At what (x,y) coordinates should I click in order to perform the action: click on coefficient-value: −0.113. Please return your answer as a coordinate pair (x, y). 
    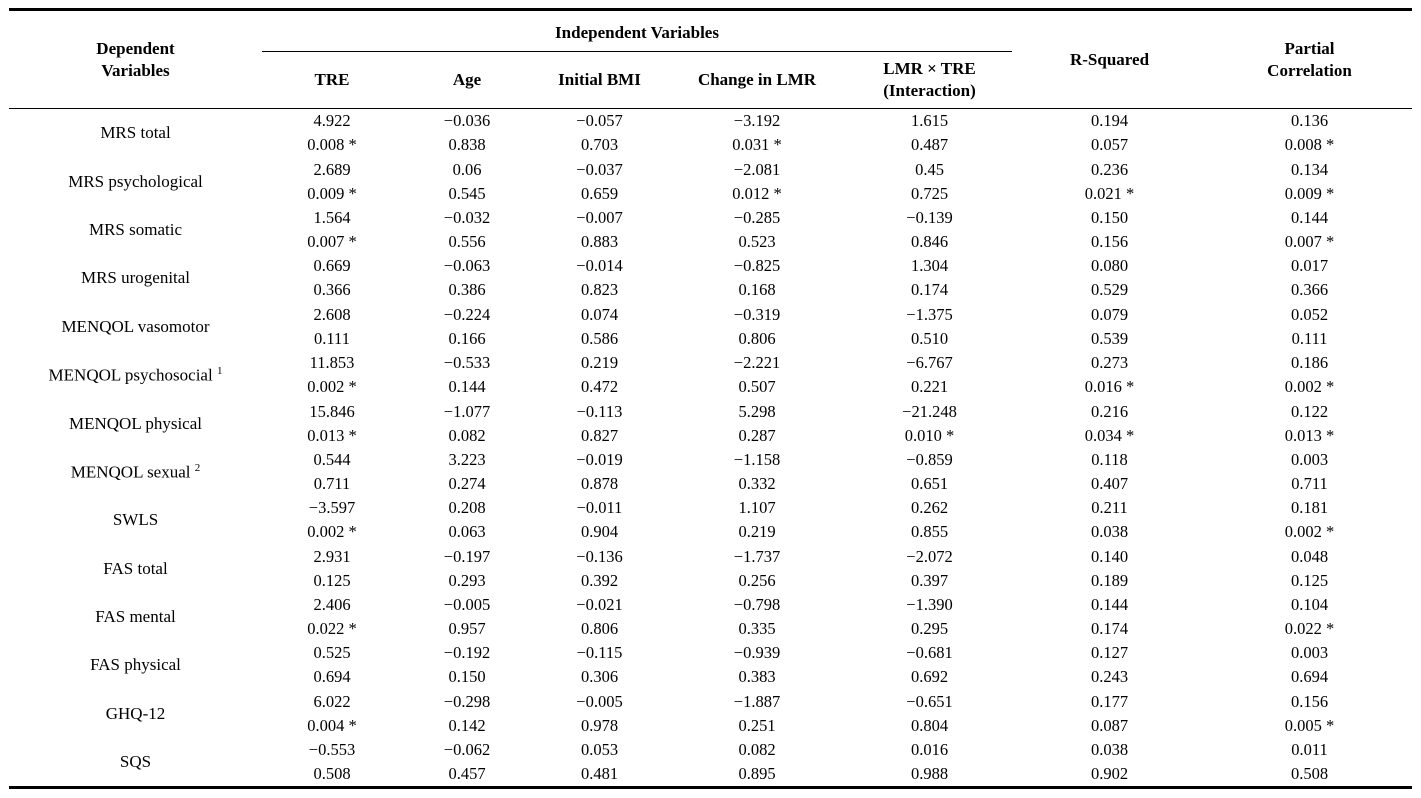
    Looking at the image, I should click on (599, 411).